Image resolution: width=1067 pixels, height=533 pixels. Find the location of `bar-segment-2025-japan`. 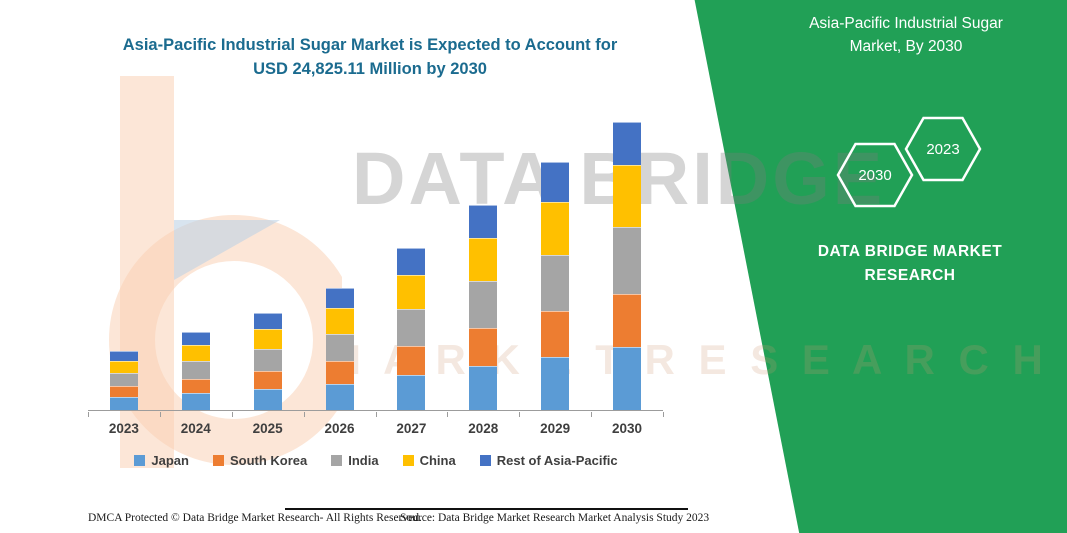

bar-segment-2025-japan is located at coordinates (267, 399).